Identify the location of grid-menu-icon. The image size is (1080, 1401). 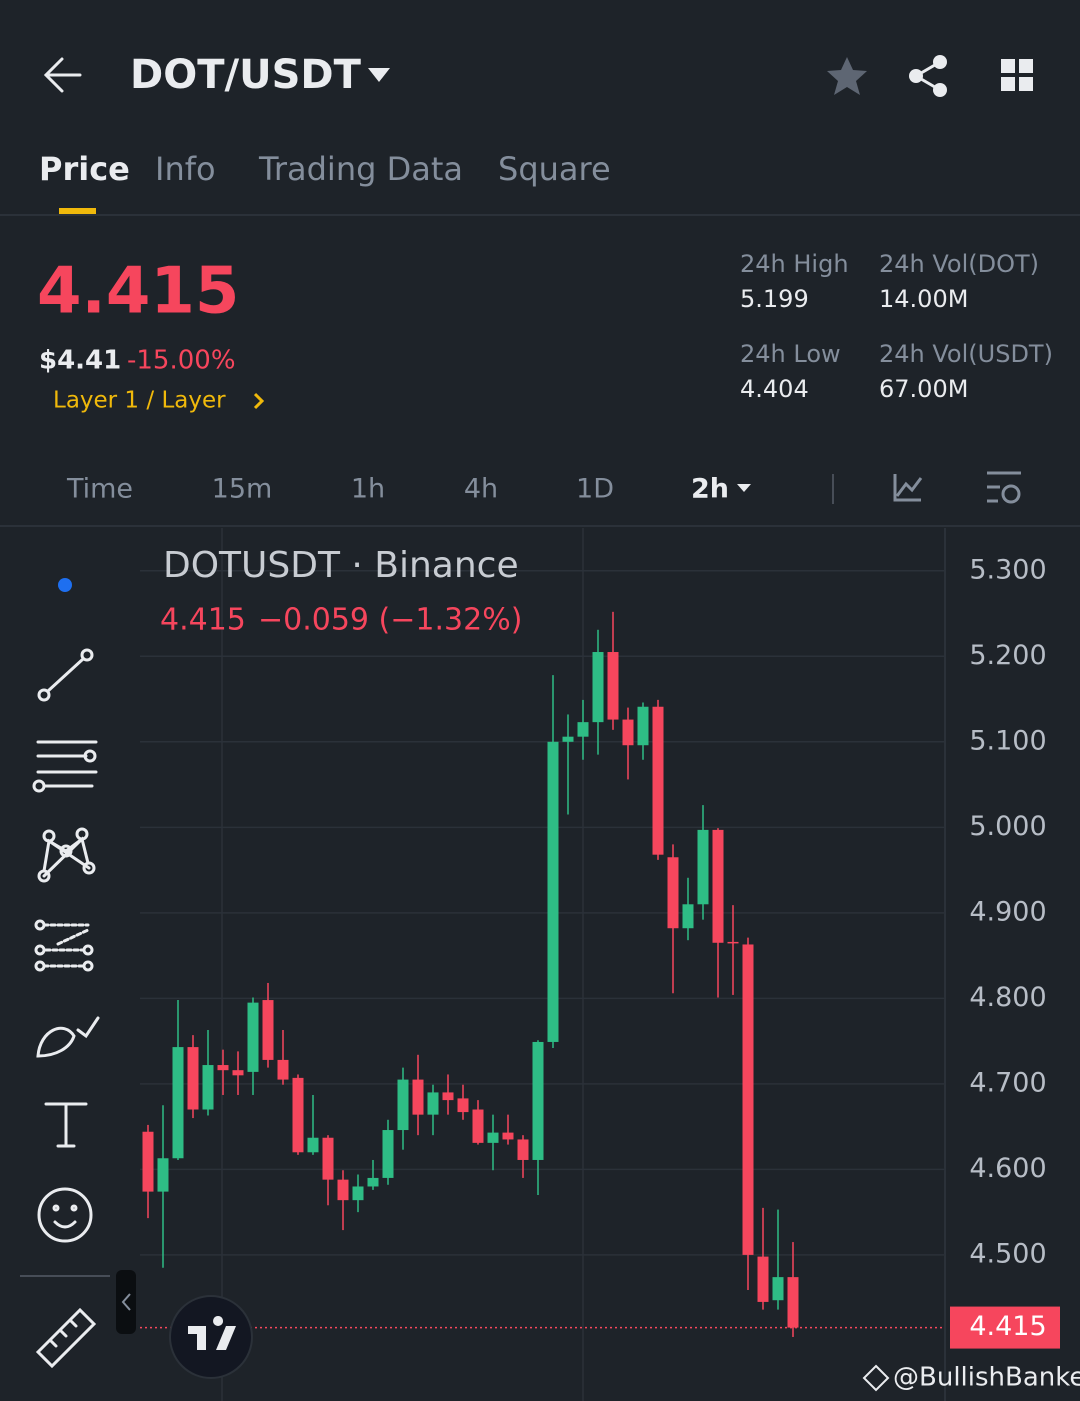
(1017, 75).